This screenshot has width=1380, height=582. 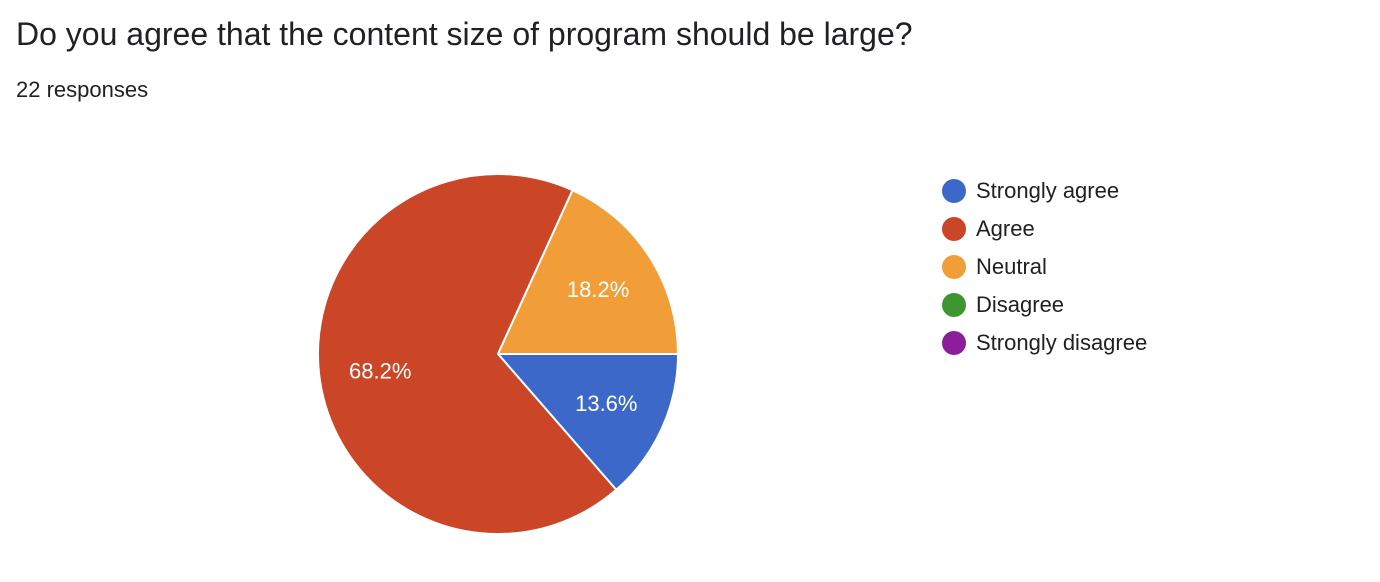 What do you see at coordinates (1044, 229) in the screenshot?
I see `legend-item-agree: Agree` at bounding box center [1044, 229].